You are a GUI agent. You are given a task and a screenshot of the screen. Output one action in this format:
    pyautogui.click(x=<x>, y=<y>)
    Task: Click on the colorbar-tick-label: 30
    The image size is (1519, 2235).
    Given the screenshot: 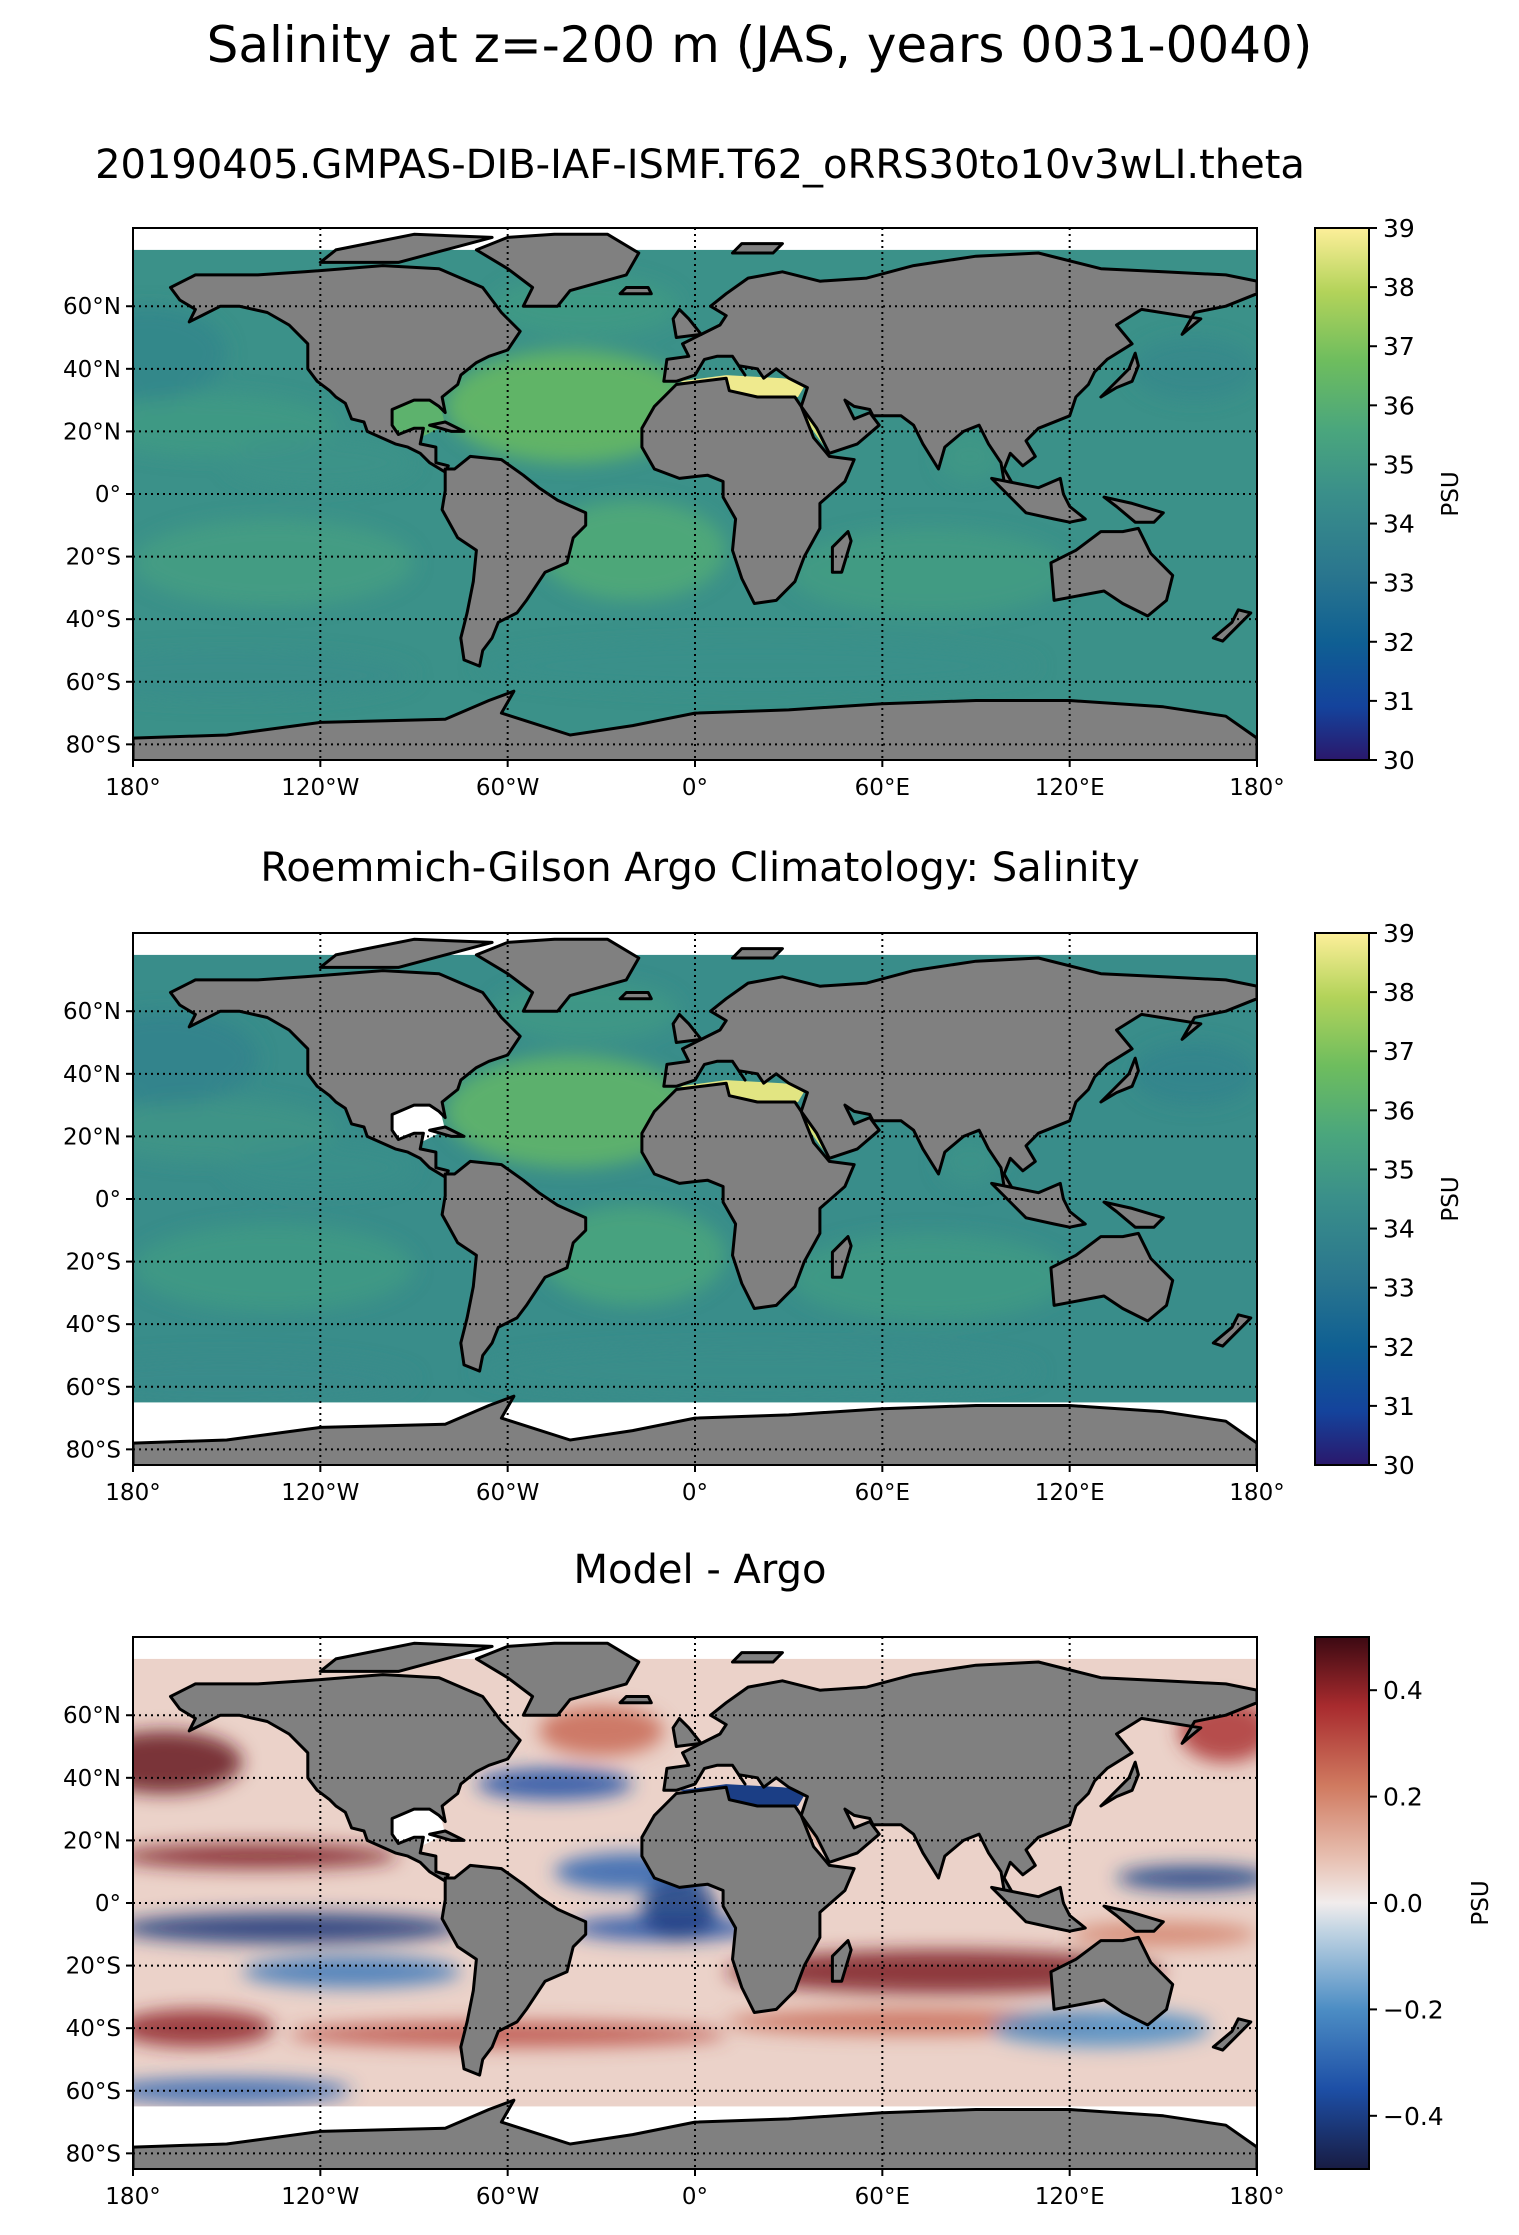 What is the action you would take?
    pyautogui.click(x=1399, y=1465)
    